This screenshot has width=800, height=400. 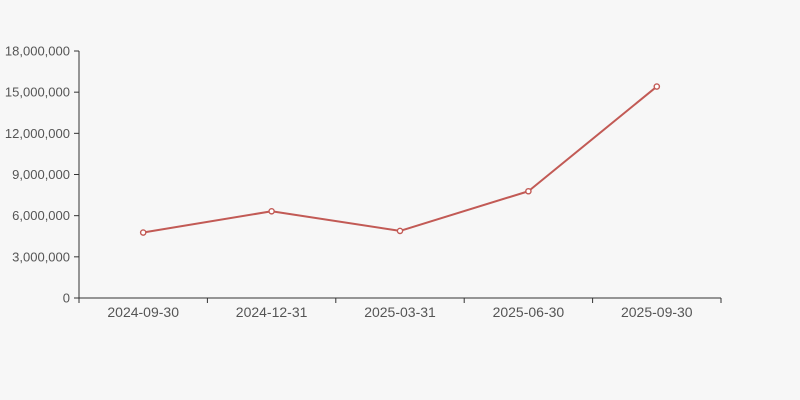 What do you see at coordinates (529, 312) in the screenshot?
I see `x-axis-tick-label: 2025-06-30` at bounding box center [529, 312].